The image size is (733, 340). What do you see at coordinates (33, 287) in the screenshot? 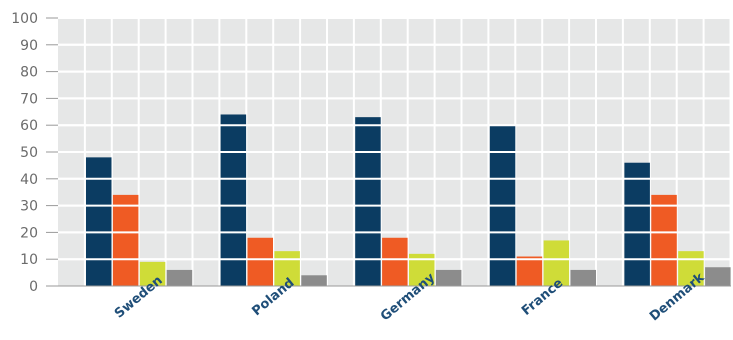
I see `y-tick-label: 0` at bounding box center [33, 287].